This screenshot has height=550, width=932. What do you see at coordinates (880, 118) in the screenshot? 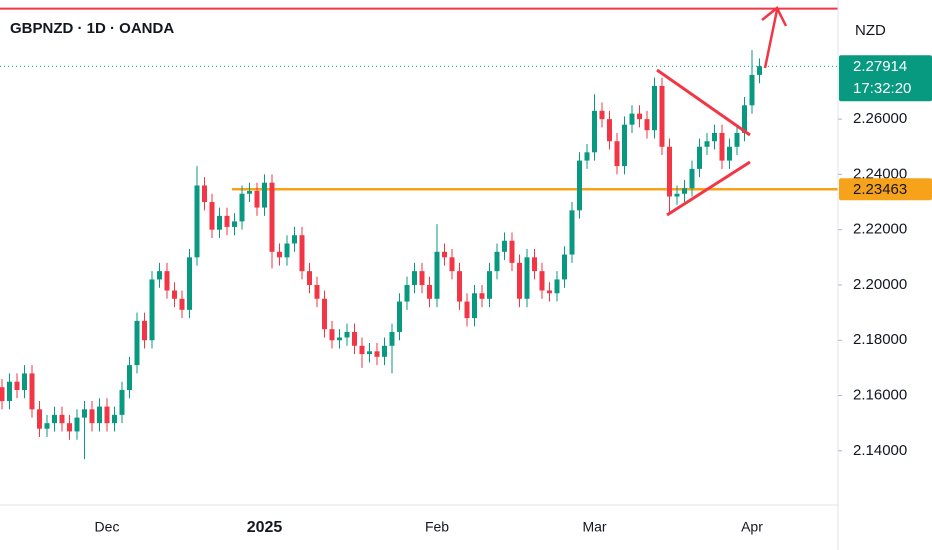
I see `y-tick-label: 2.26000` at bounding box center [880, 118].